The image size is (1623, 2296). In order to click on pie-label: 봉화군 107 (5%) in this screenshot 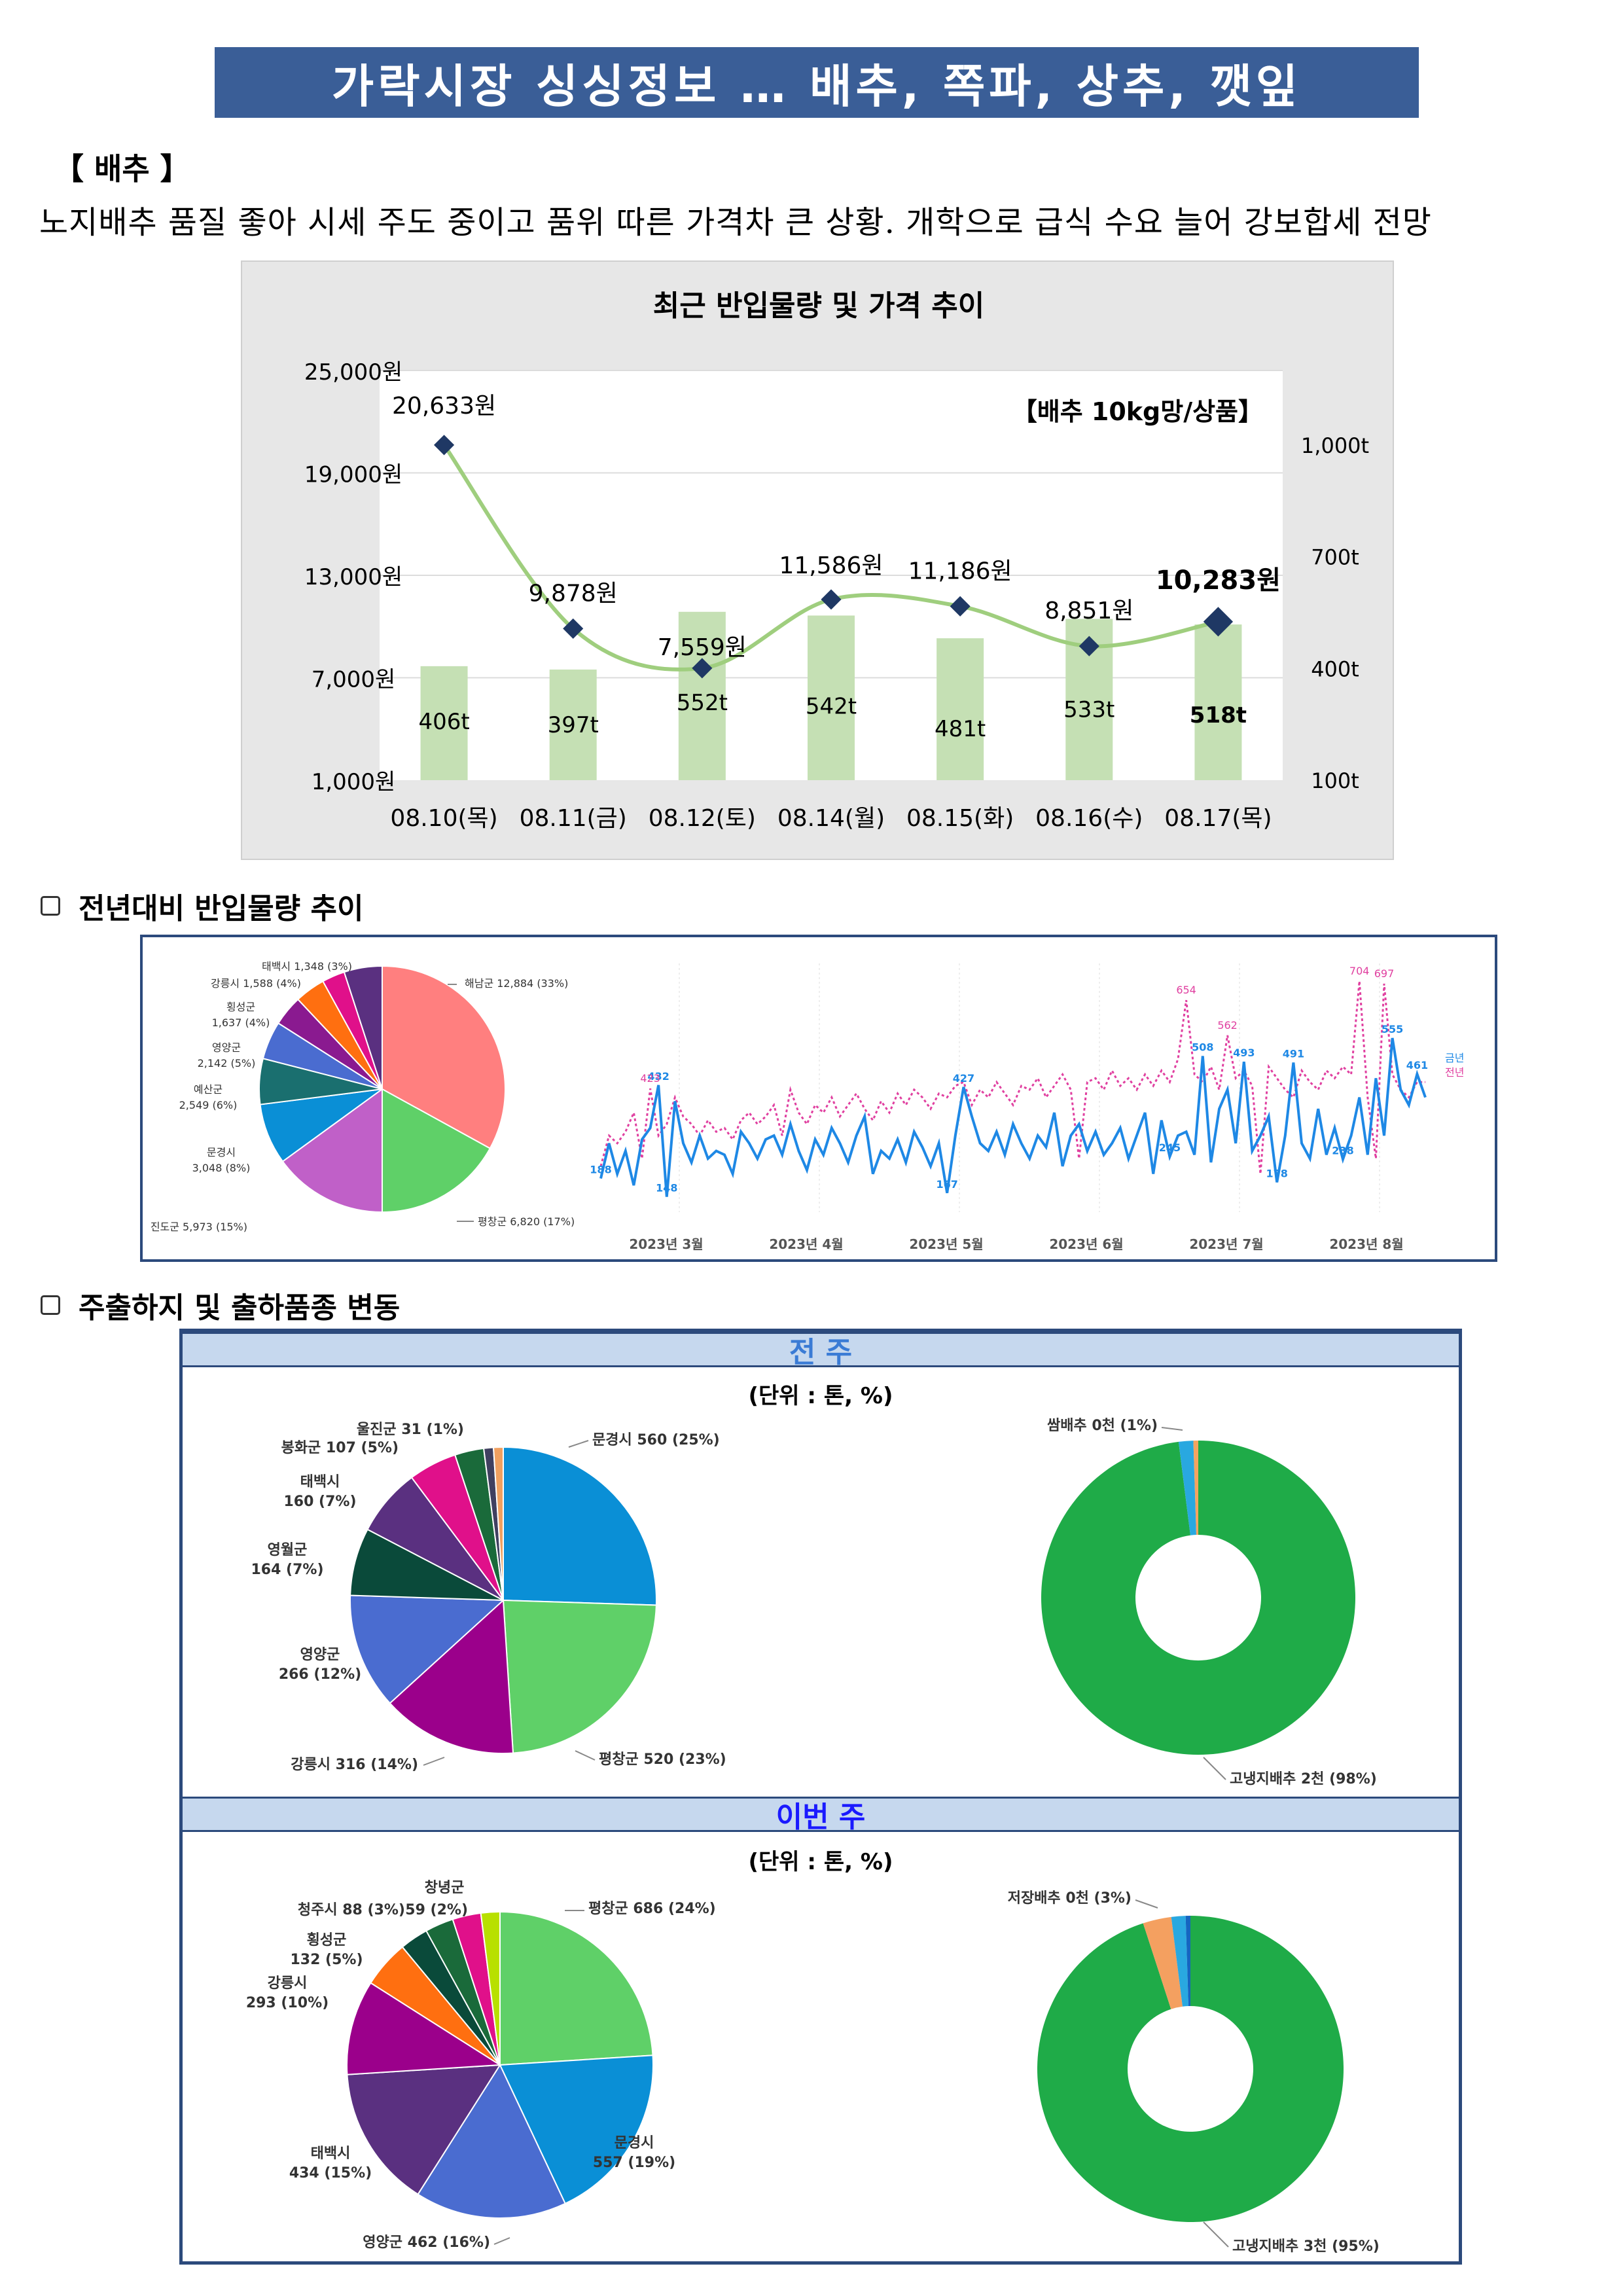, I will do `click(340, 1448)`.